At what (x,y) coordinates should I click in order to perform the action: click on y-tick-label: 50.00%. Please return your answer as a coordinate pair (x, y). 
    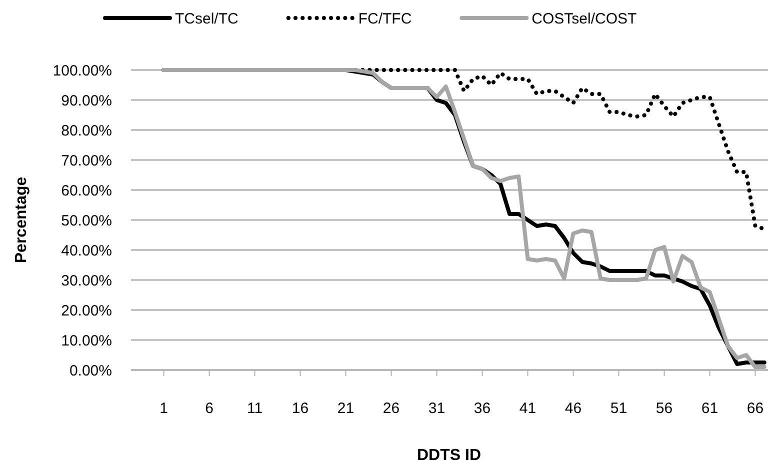
    Looking at the image, I should click on (86, 221).